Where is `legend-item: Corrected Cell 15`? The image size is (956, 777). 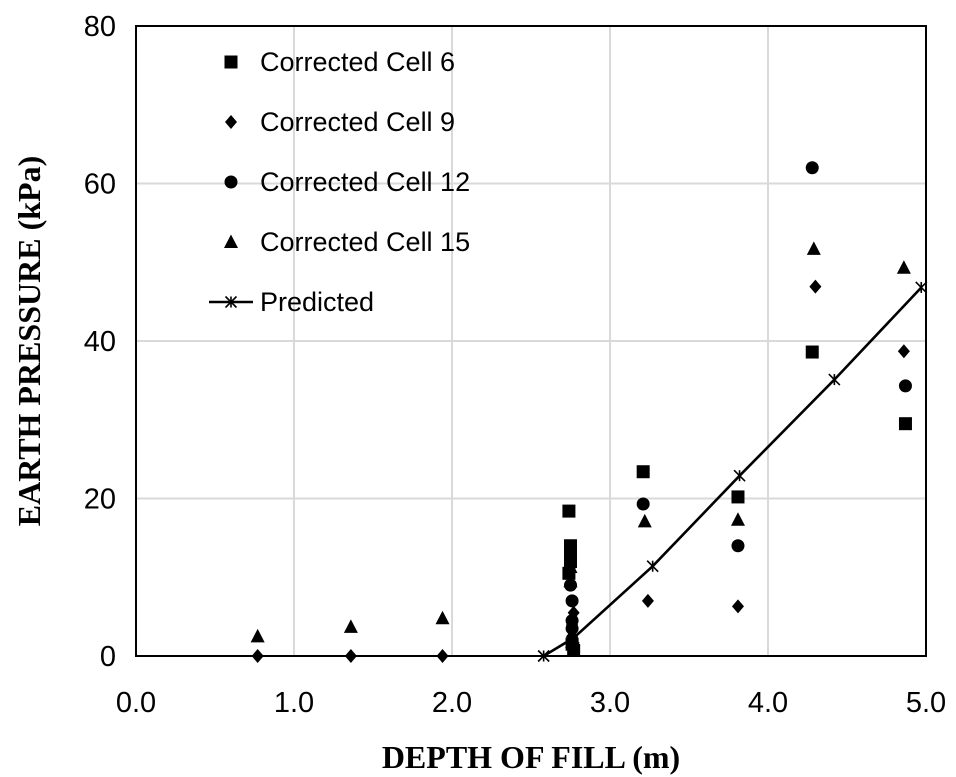
legend-item: Corrected Cell 15 is located at coordinates (347, 242).